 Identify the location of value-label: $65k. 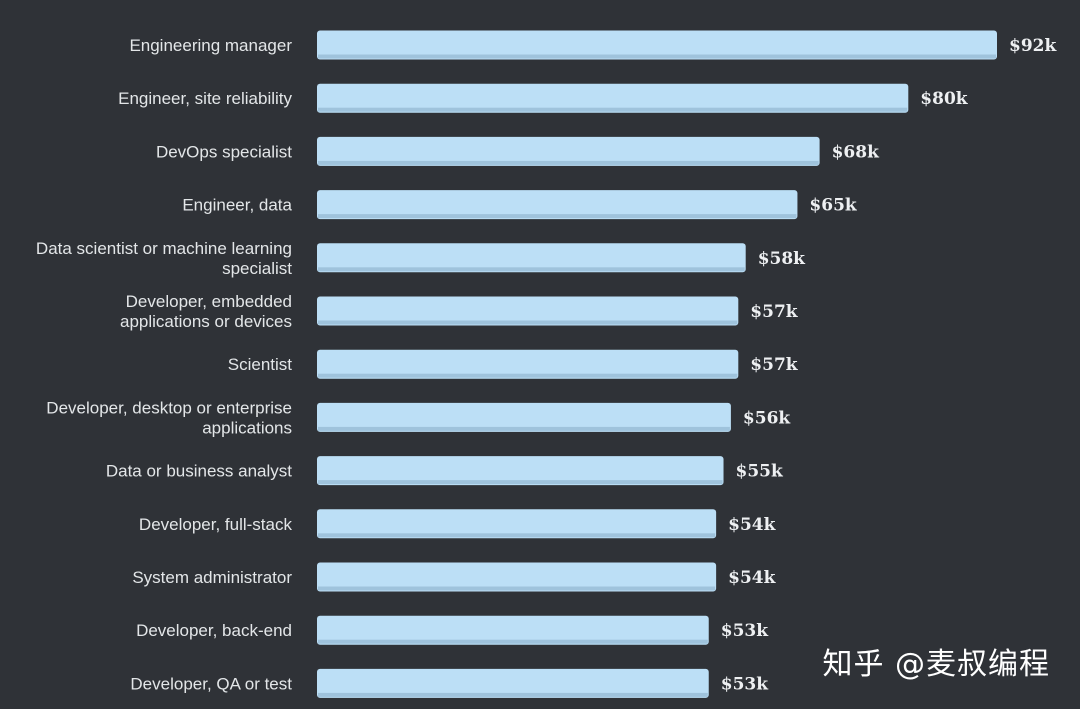
(833, 206).